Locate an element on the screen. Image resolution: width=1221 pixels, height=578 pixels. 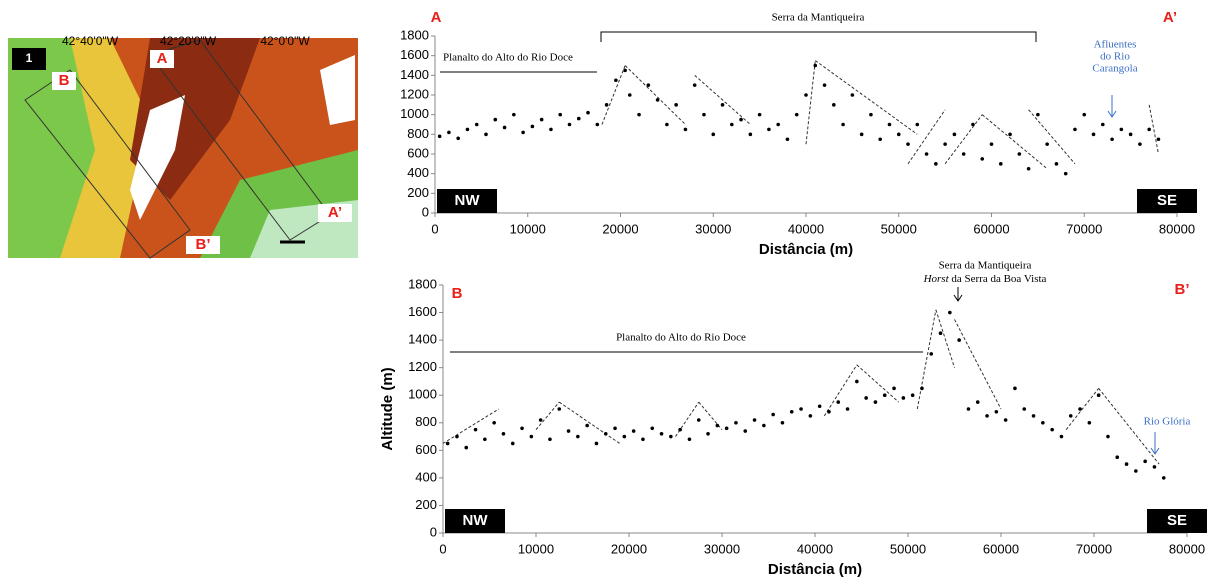
y-tick-label: 1800 is located at coordinates (414, 34).